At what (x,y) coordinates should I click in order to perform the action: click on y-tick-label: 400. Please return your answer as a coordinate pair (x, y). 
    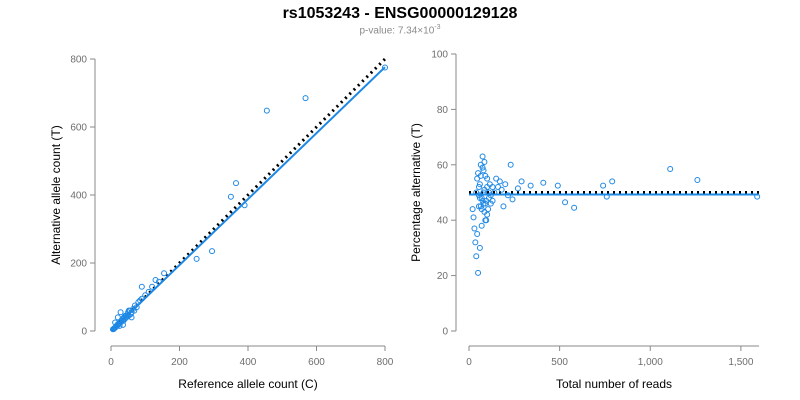
    Looking at the image, I should click on (78, 196).